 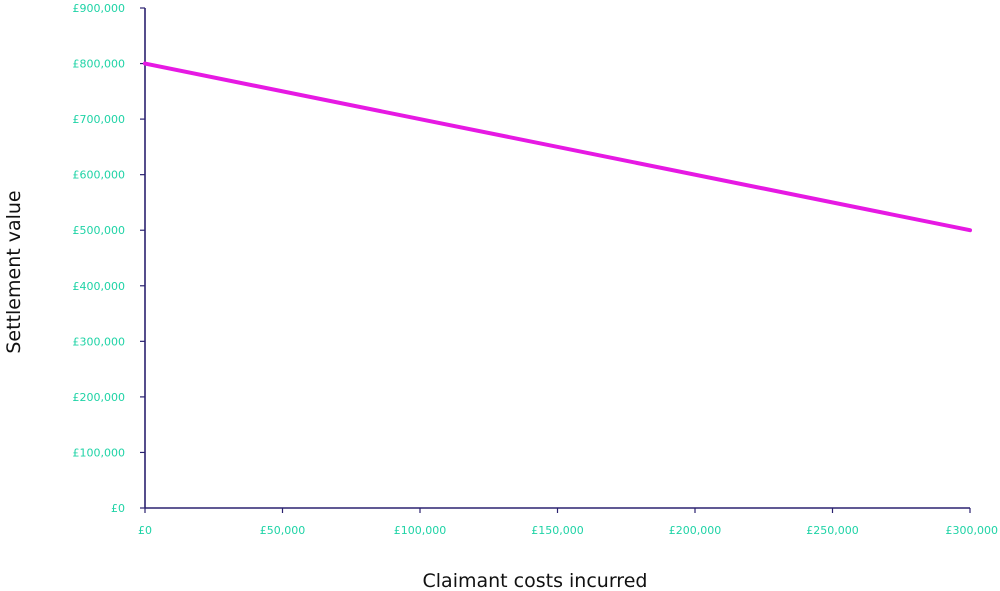 I want to click on y-tick-label: £400,000, so click(x=99, y=286).